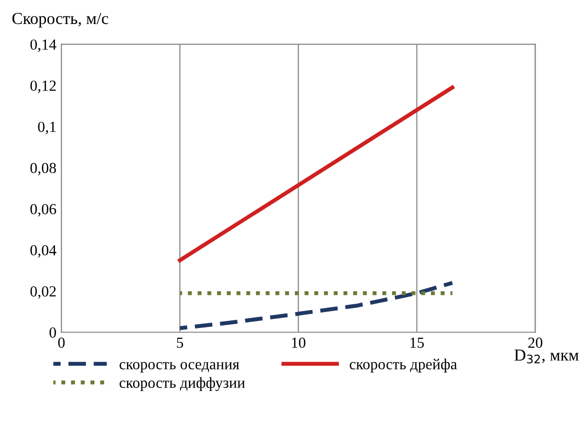  I want to click on x-tick-label: 15, so click(417, 343).